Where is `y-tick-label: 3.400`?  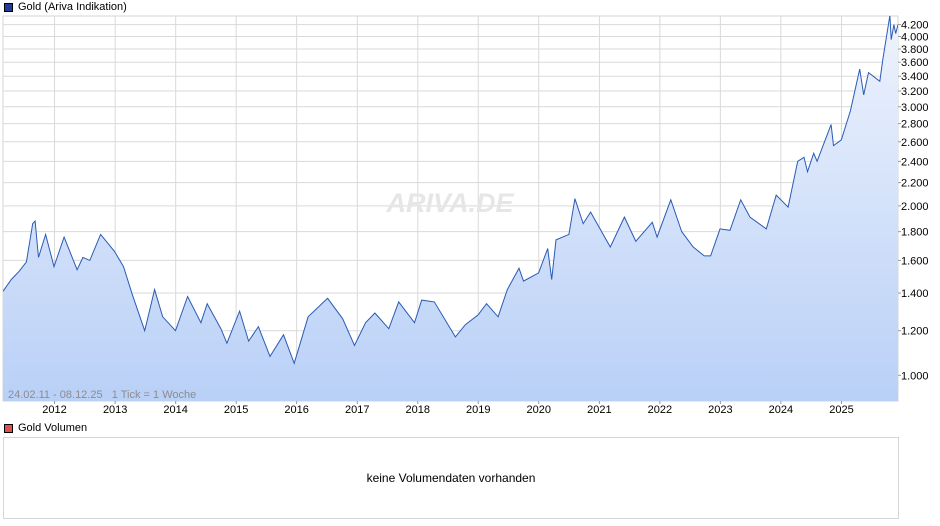
y-tick-label: 3.400 is located at coordinates (915, 77).